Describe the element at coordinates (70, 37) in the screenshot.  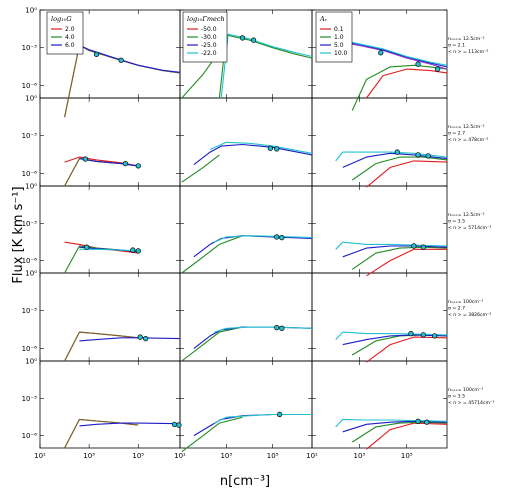
I see `legend-entry: 4.0` at that location.